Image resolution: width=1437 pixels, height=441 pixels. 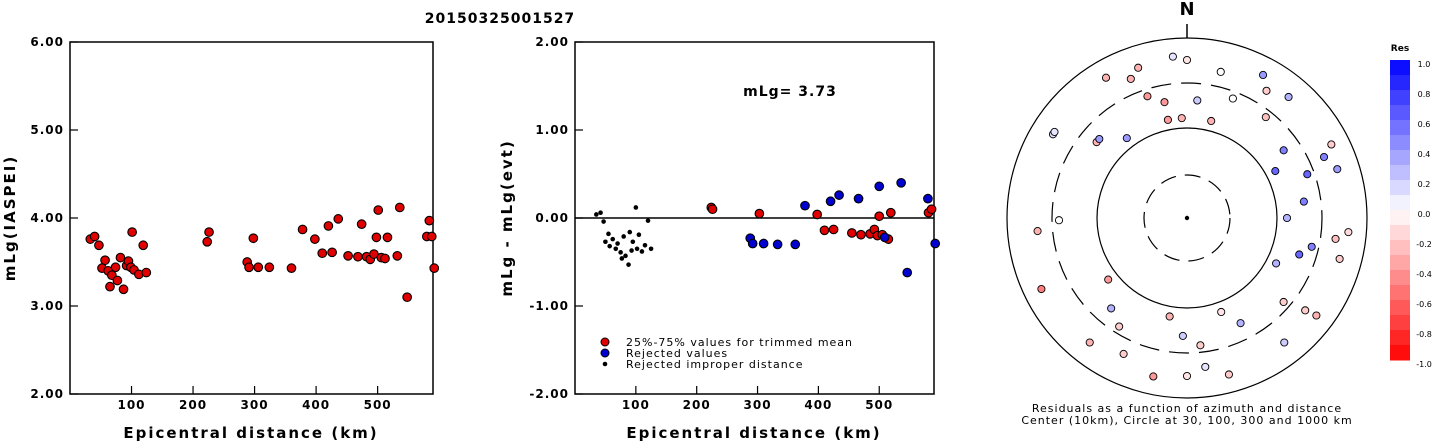 What do you see at coordinates (757, 399) in the screenshot?
I see `chart2-x-ticks: 100 200 300 400 500` at bounding box center [757, 399].